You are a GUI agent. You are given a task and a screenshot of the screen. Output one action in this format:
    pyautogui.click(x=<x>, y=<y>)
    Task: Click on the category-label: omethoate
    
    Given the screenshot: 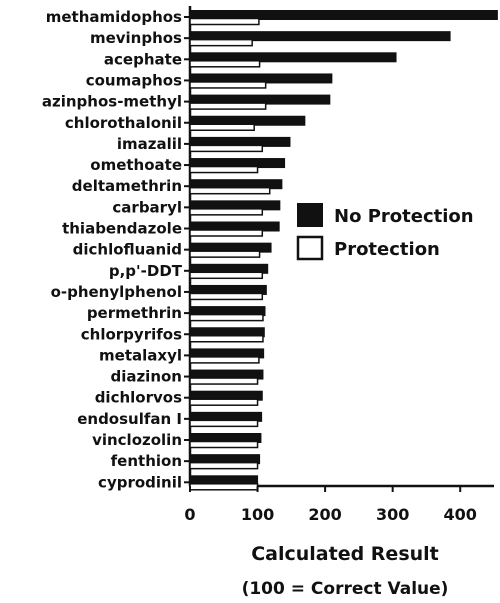 What is the action you would take?
    pyautogui.click(x=136, y=165)
    